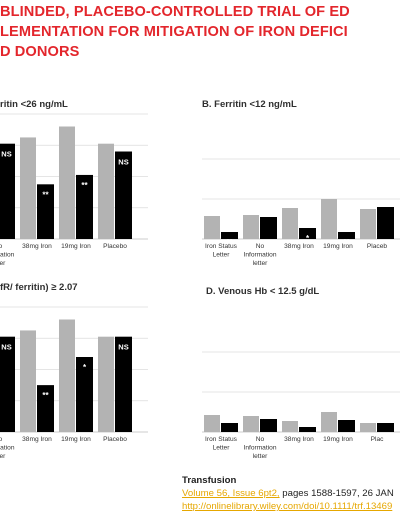 Image resolution: width=400 pixels, height=516 pixels. I want to click on category-label: information, so click(7, 255).